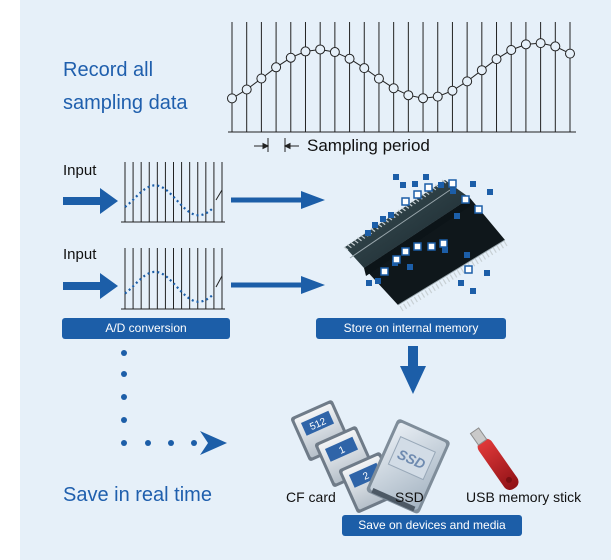  What do you see at coordinates (429, 234) in the screenshot?
I see `data-squares` at bounding box center [429, 234].